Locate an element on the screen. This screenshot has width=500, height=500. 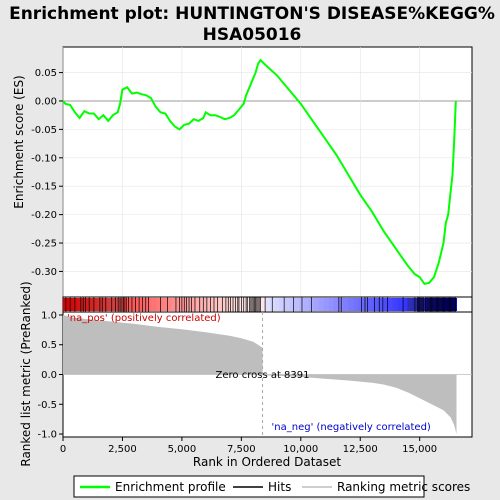
es-y-tick-label: -0.15 is located at coordinates (44, 187).